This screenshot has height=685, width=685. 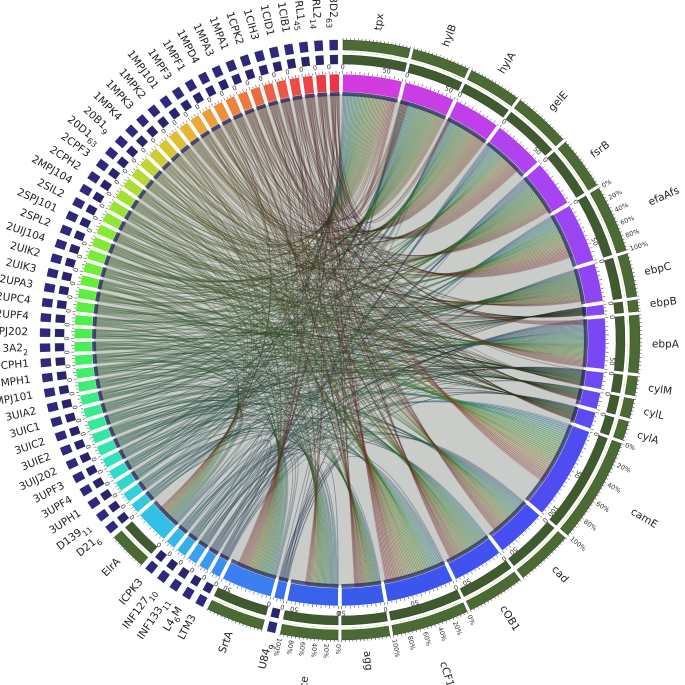 What do you see at coordinates (138, 178) in the screenshot?
I see `segment-20D1_63: 0` at bounding box center [138, 178].